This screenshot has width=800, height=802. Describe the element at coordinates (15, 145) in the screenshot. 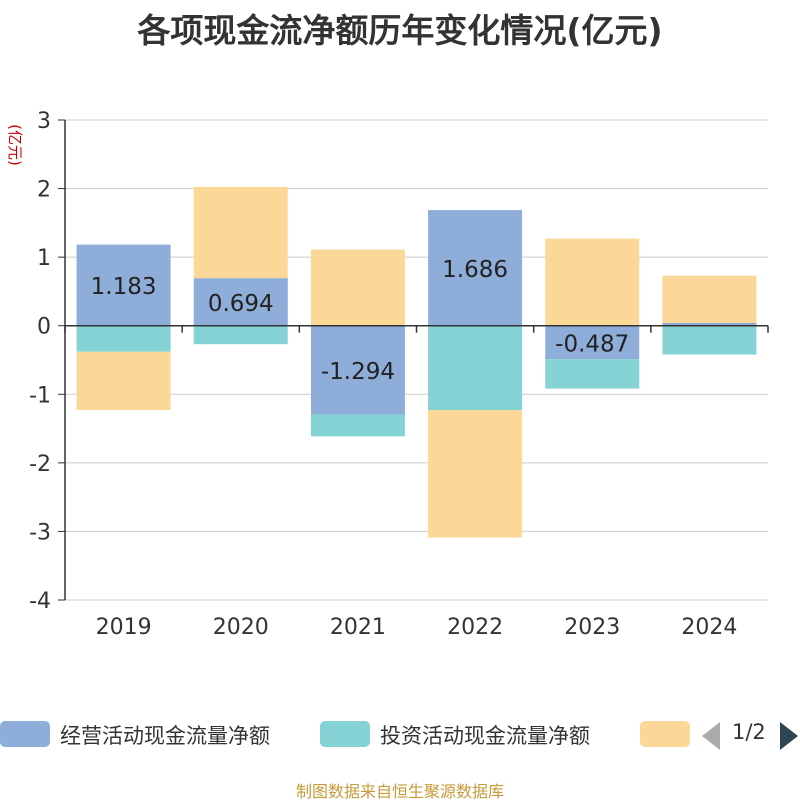

I see `y-axis-title: (亿元)` at that location.